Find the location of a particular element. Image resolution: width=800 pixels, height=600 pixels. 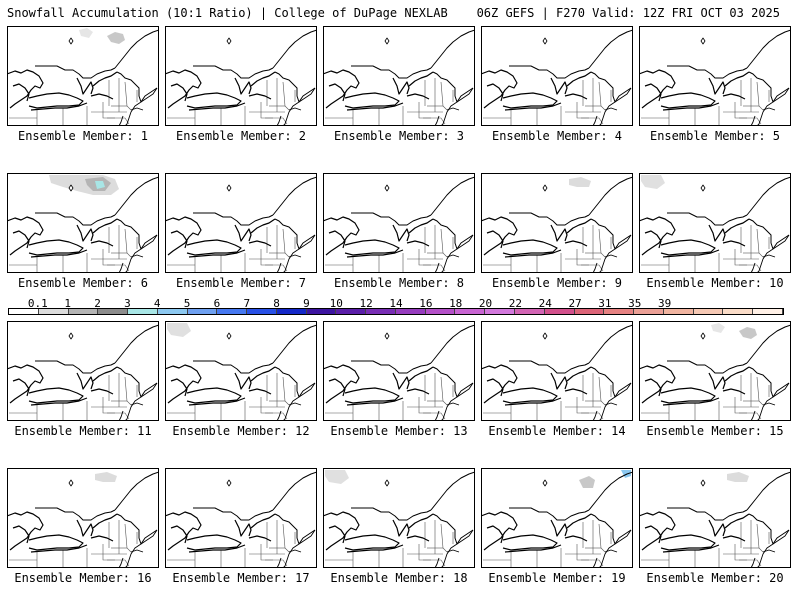

ensemble-panel-2: Ensemble Member: 2 is located at coordinates (241, 85).